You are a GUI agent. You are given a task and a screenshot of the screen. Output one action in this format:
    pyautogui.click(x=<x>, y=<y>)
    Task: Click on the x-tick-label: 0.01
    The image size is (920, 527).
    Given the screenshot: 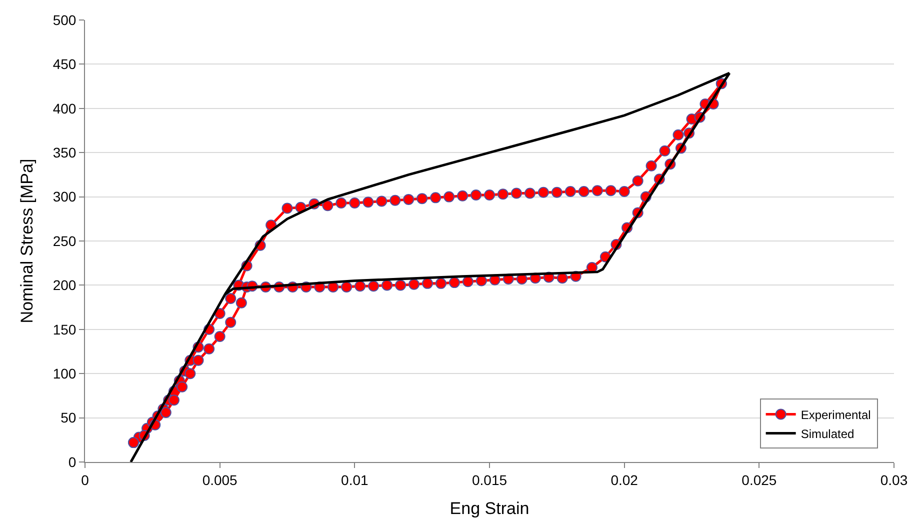 What is the action you would take?
    pyautogui.click(x=355, y=480)
    